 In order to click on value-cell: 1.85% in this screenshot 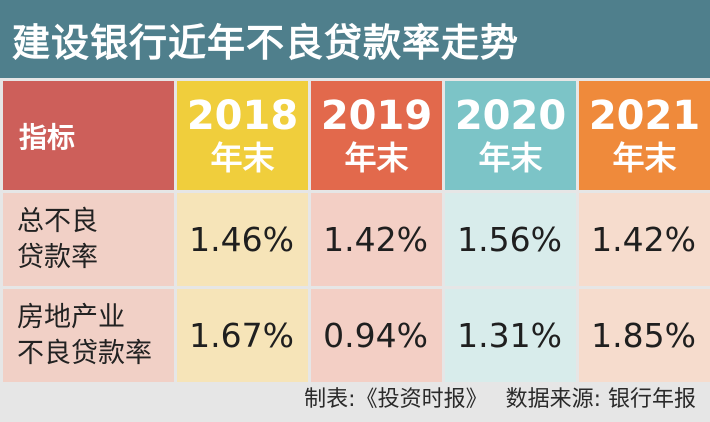, I will do `click(643, 335)`.